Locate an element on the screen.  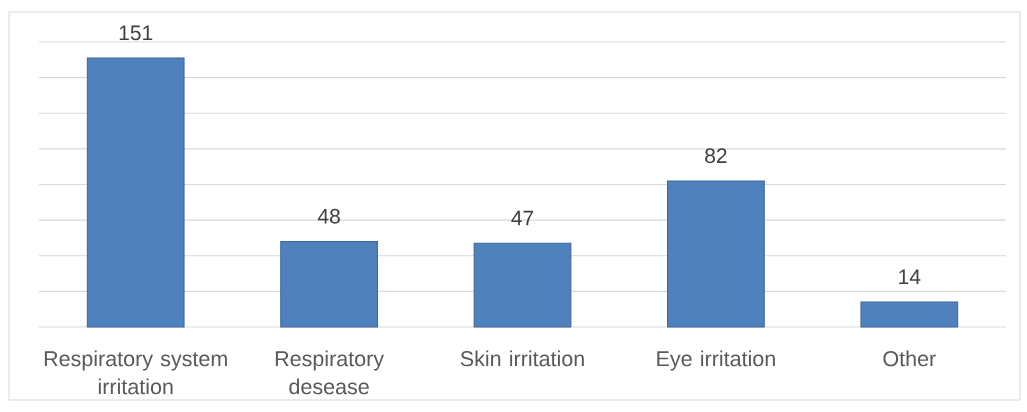
x-tick-label: Other is located at coordinates (909, 358).